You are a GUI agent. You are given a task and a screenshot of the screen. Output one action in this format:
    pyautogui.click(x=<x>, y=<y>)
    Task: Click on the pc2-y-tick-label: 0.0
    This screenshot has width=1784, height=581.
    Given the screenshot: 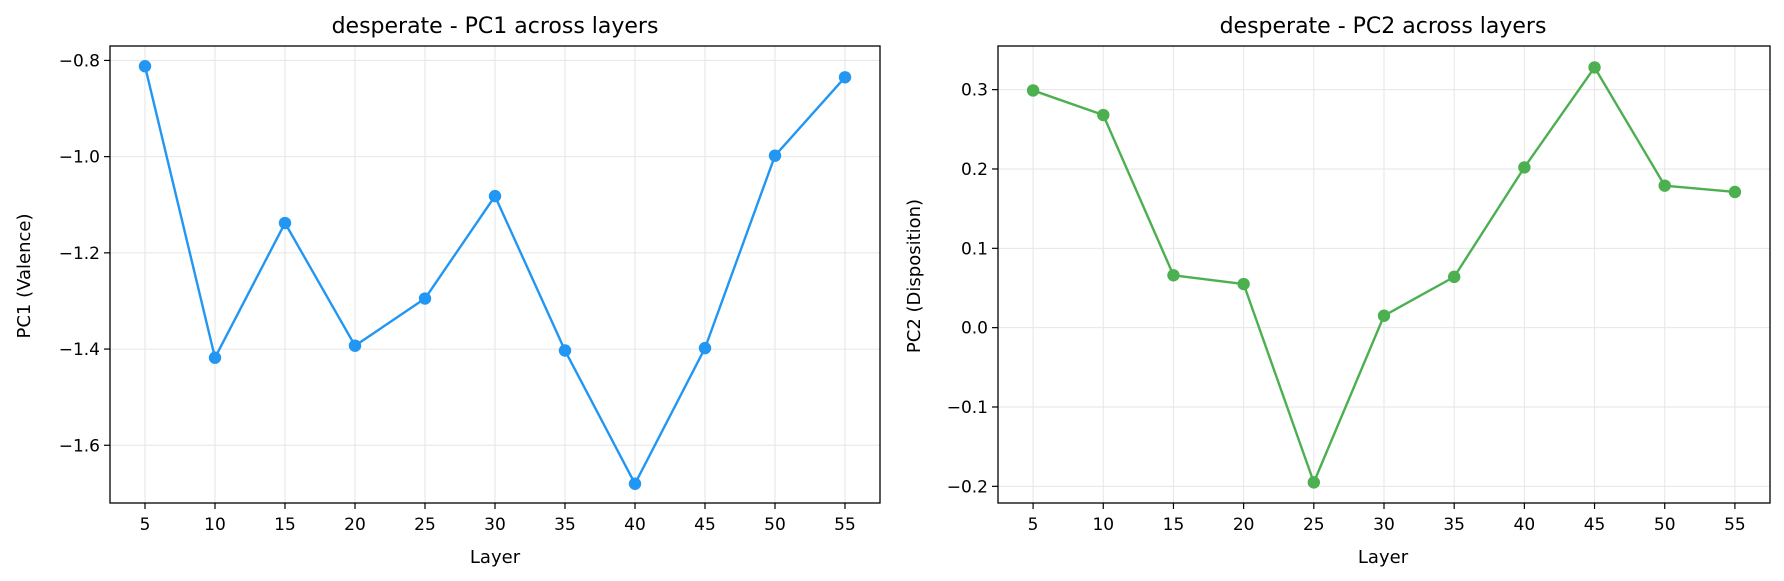 What is the action you would take?
    pyautogui.click(x=974, y=329)
    